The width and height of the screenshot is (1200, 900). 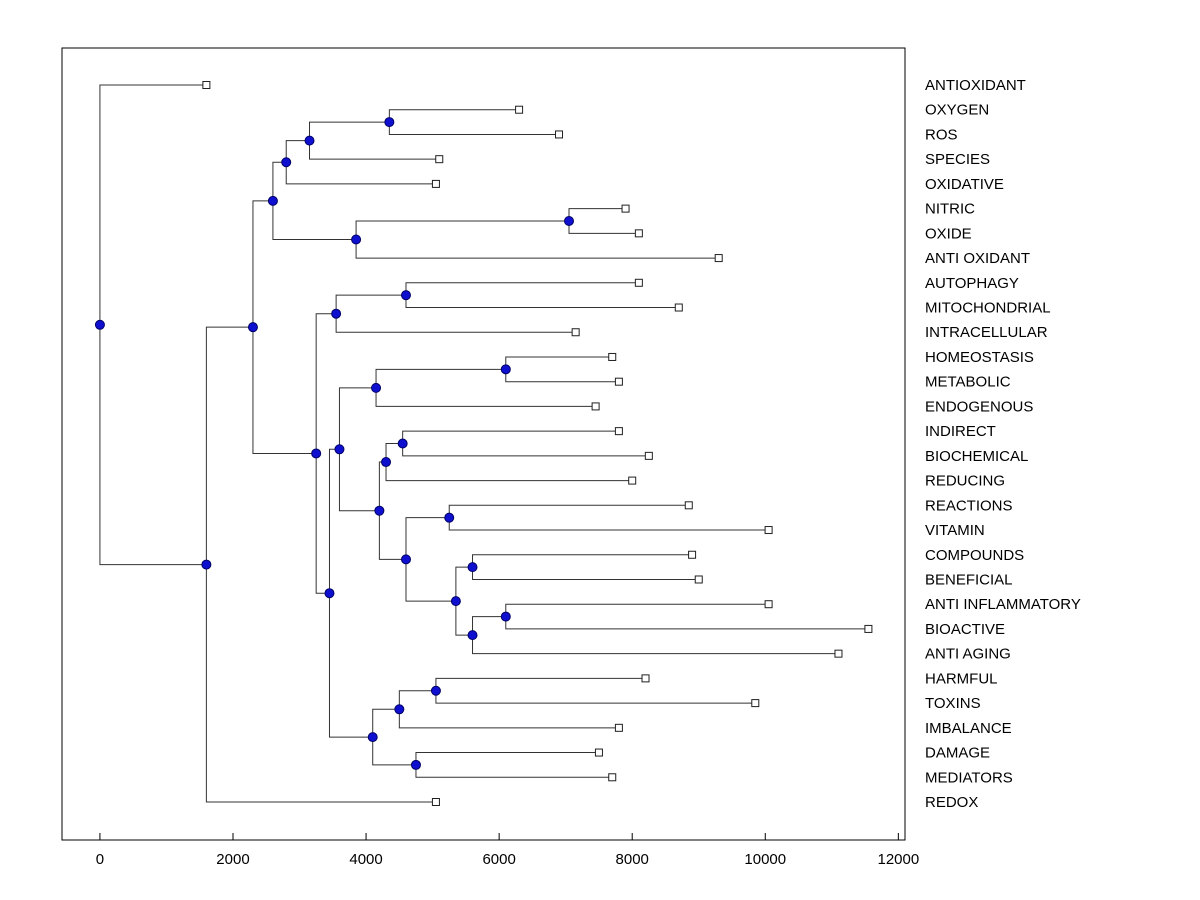 What do you see at coordinates (498, 859) in the screenshot?
I see `x-tick-label: 6000` at bounding box center [498, 859].